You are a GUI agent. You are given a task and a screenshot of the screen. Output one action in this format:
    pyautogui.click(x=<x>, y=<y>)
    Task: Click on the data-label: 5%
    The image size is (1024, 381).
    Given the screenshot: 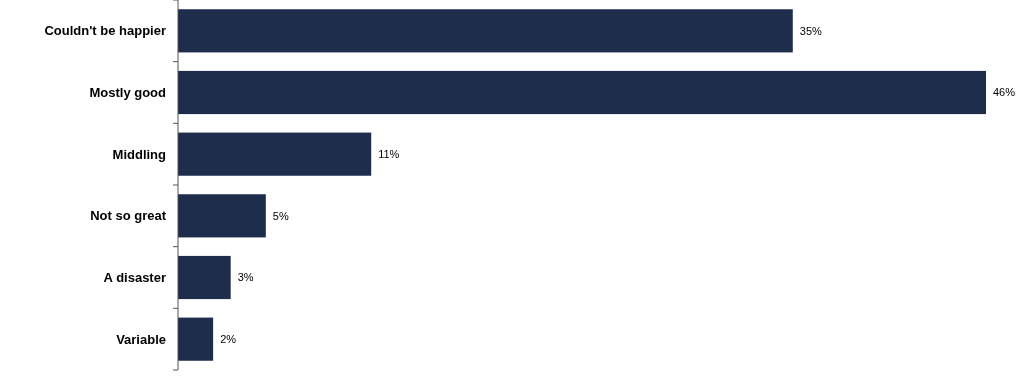 What is the action you would take?
    pyautogui.click(x=280, y=215)
    